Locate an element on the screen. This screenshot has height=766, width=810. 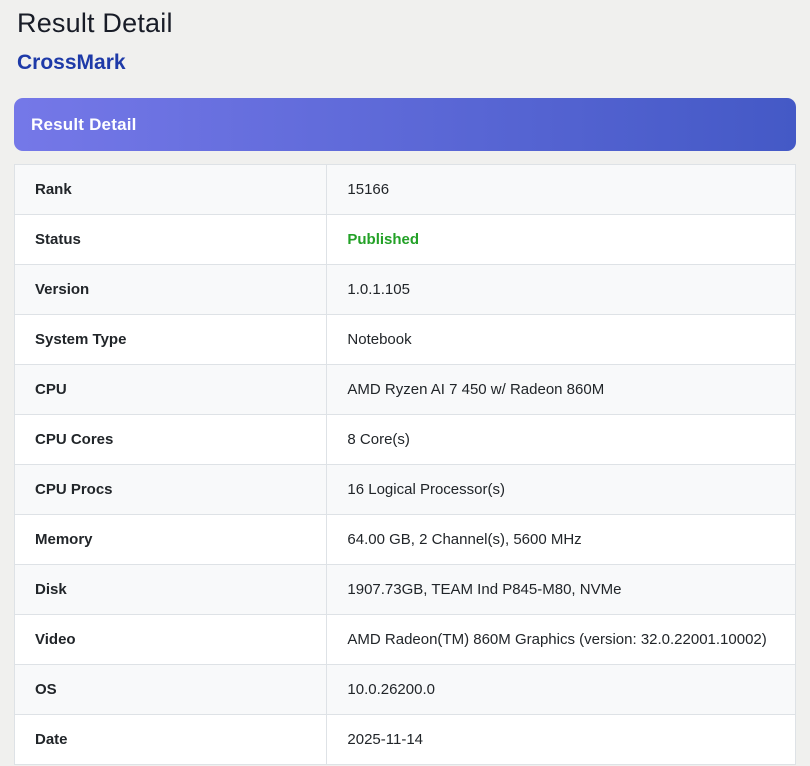
row-label: Memory is located at coordinates (170, 539).